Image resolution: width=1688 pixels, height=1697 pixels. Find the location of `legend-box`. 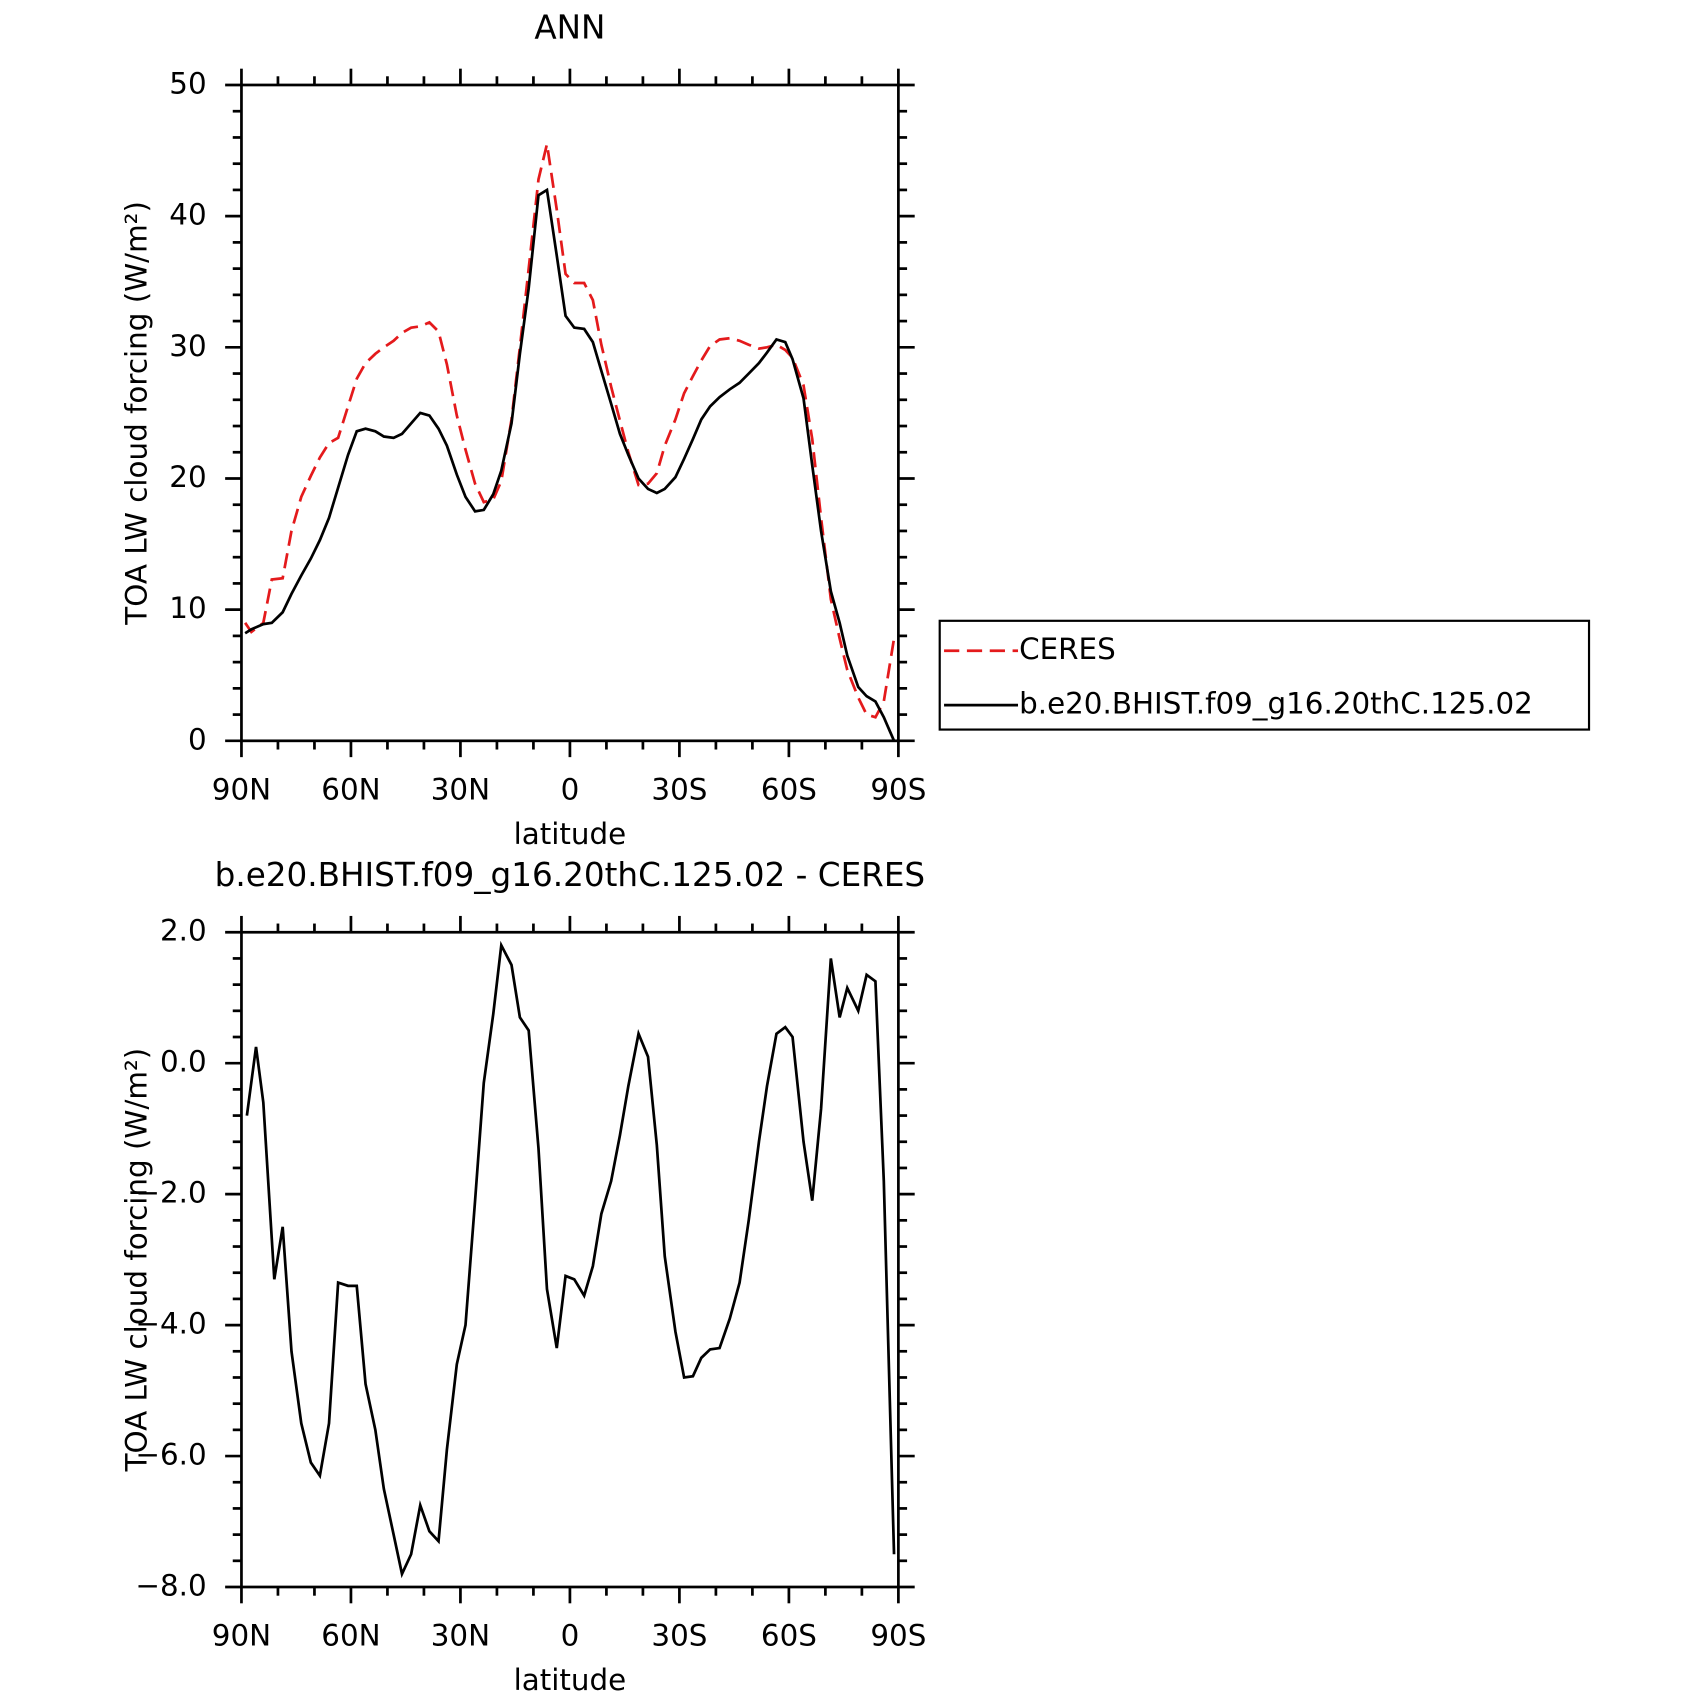

legend-box is located at coordinates (1264, 675).